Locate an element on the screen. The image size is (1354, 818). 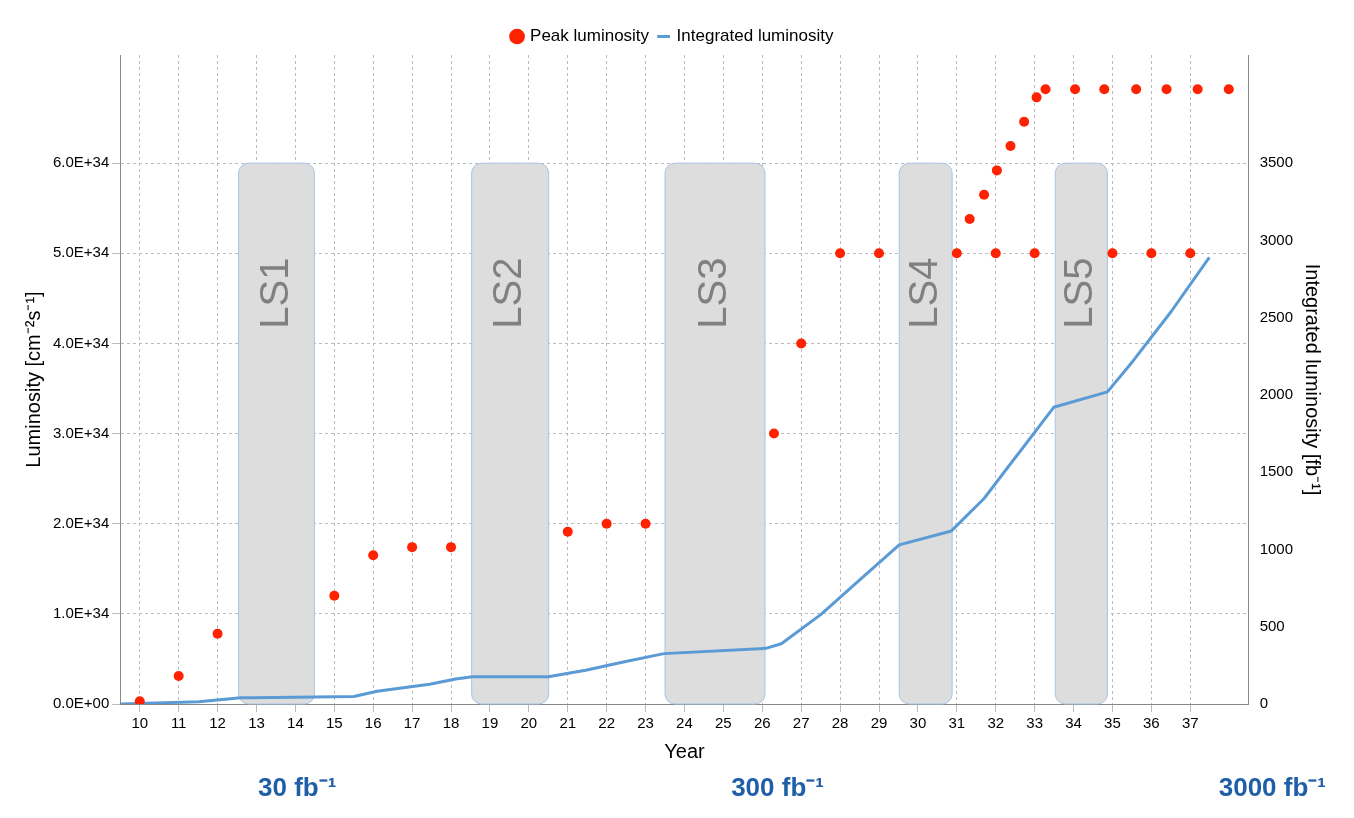
y2-tick-label: 2500 is located at coordinates (1276, 316).